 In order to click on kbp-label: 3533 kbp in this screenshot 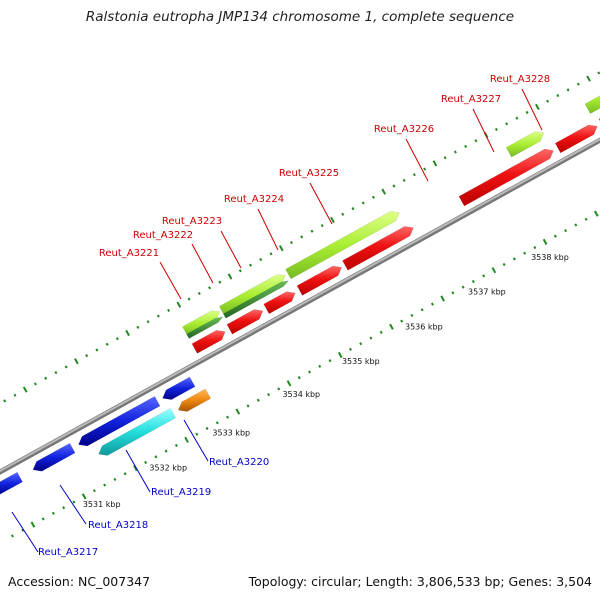, I will do `click(231, 433)`.